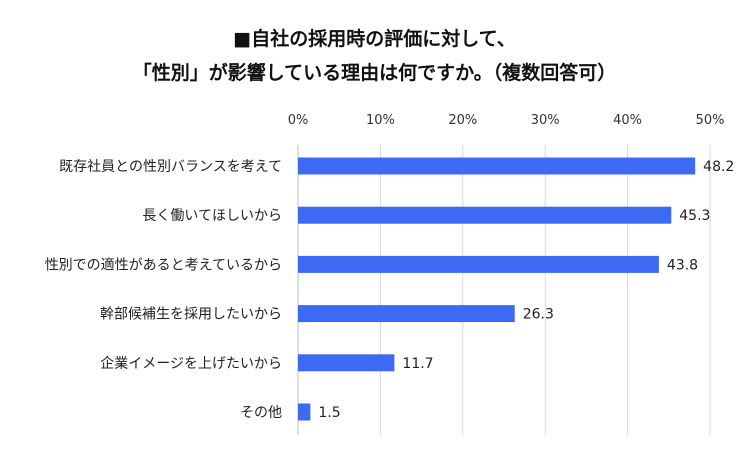 The image size is (749, 456). I want to click on x-tick-label: 50%, so click(710, 120).